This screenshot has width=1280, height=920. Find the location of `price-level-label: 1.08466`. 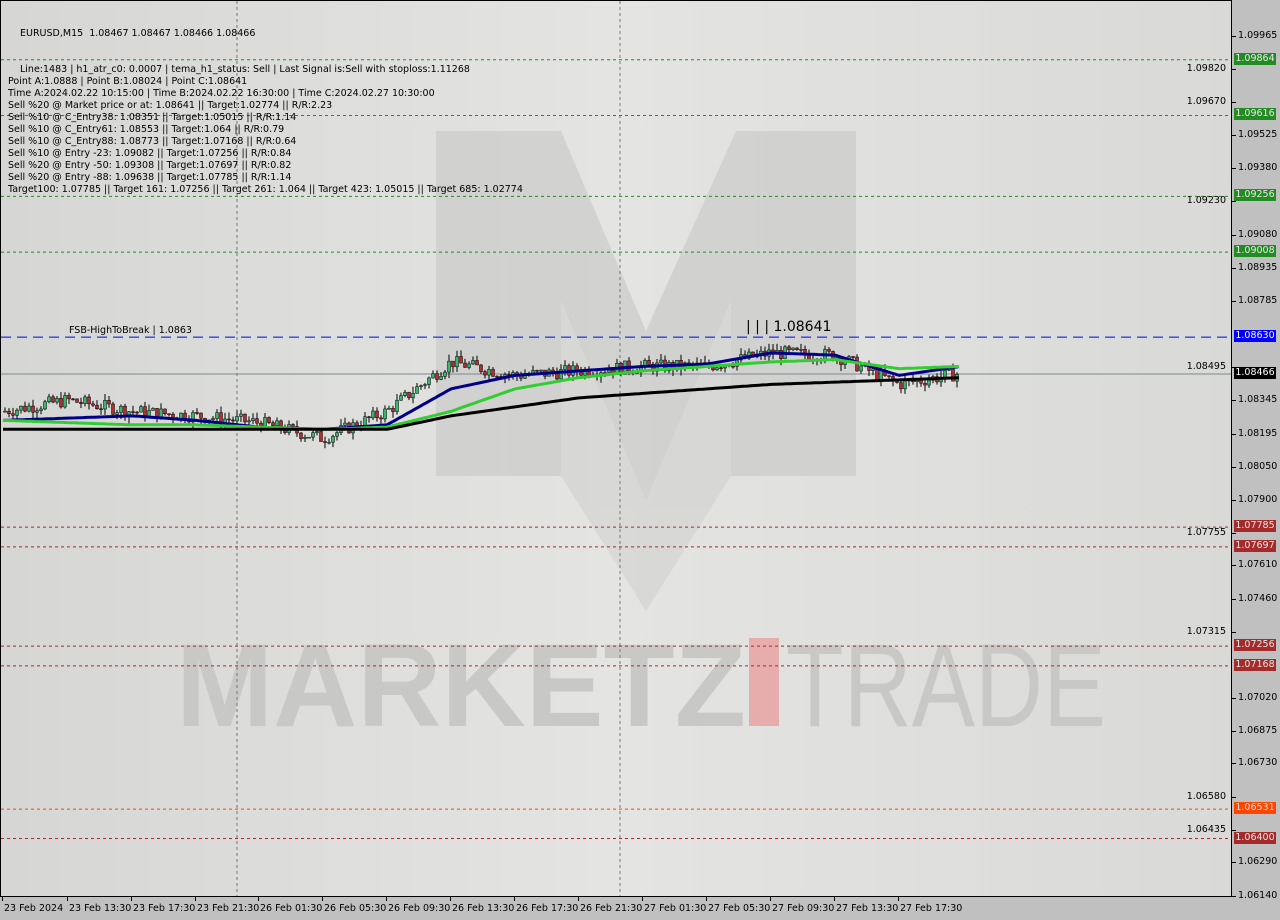

price-level-label: 1.08466 is located at coordinates (1255, 373).